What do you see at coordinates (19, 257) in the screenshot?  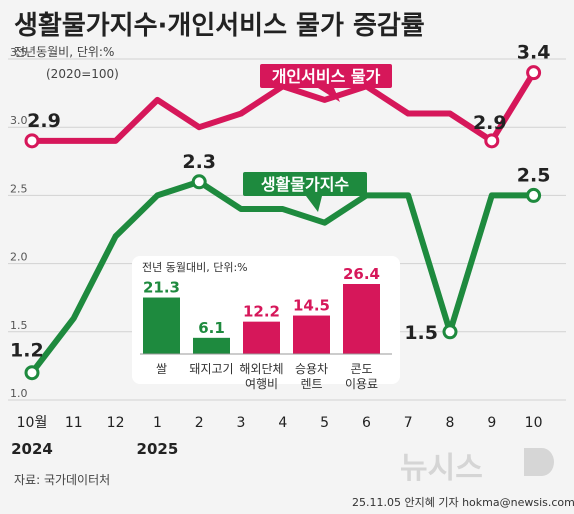 I see `y-tick-label: 2.0` at bounding box center [19, 257].